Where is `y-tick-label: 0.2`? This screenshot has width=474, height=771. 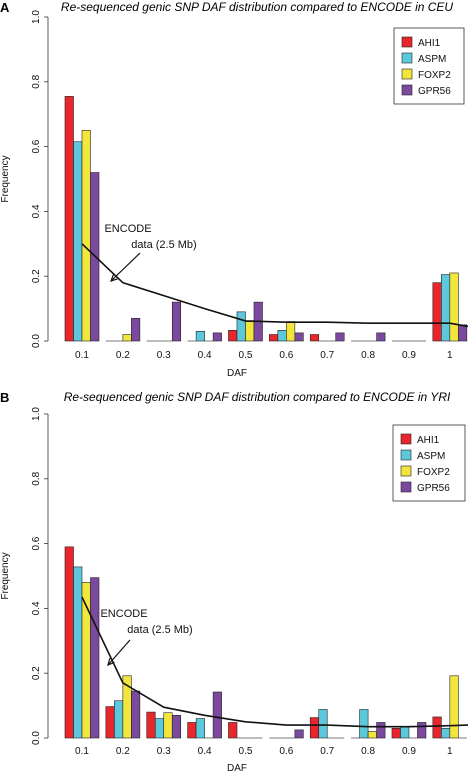 y-tick-label: 0.2 is located at coordinates (36, 276).